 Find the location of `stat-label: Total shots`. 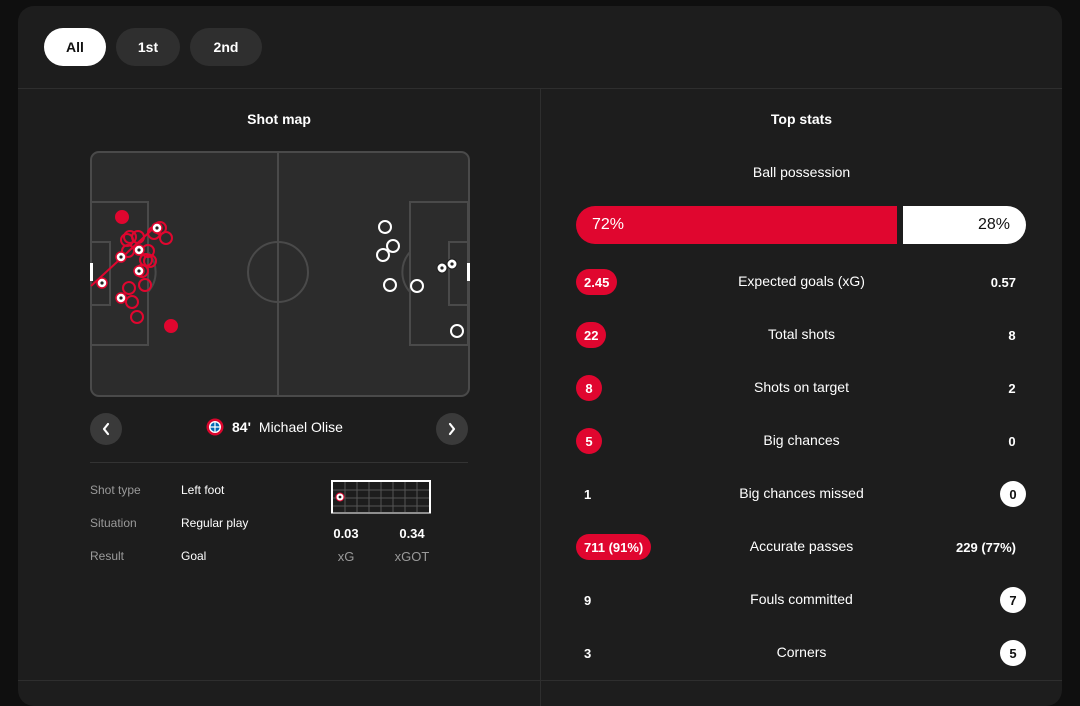

stat-label: Total shots is located at coordinates (801, 334).